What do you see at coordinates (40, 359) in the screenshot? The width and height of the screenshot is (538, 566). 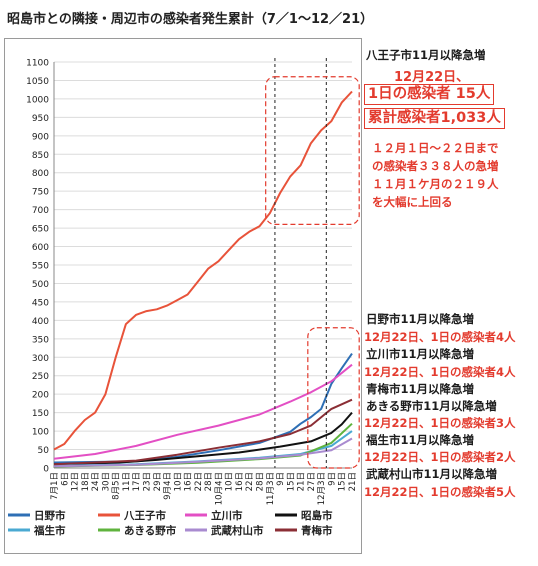 I see `y-tick-label: 300` at bounding box center [40, 359].